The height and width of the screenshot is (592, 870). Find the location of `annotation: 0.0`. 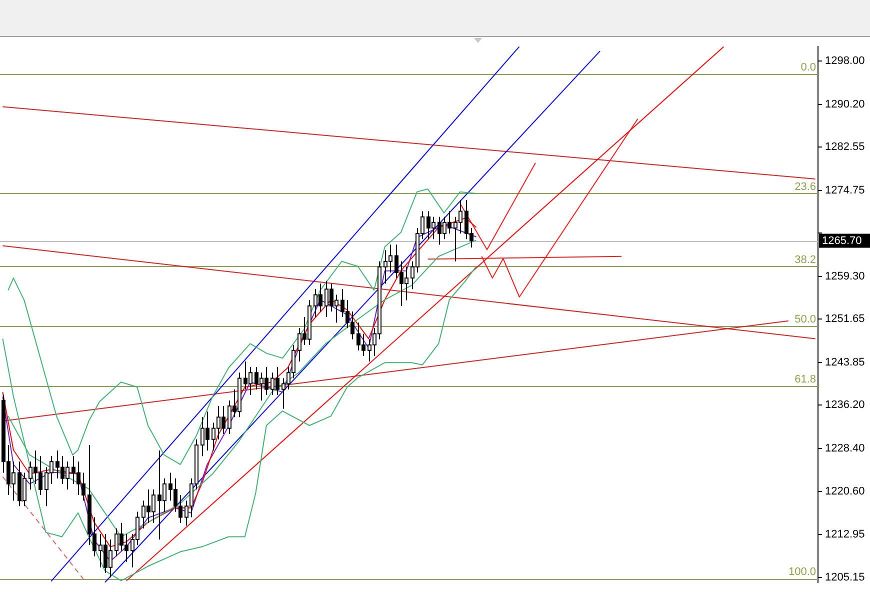

annotation: 0.0 is located at coordinates (808, 67).